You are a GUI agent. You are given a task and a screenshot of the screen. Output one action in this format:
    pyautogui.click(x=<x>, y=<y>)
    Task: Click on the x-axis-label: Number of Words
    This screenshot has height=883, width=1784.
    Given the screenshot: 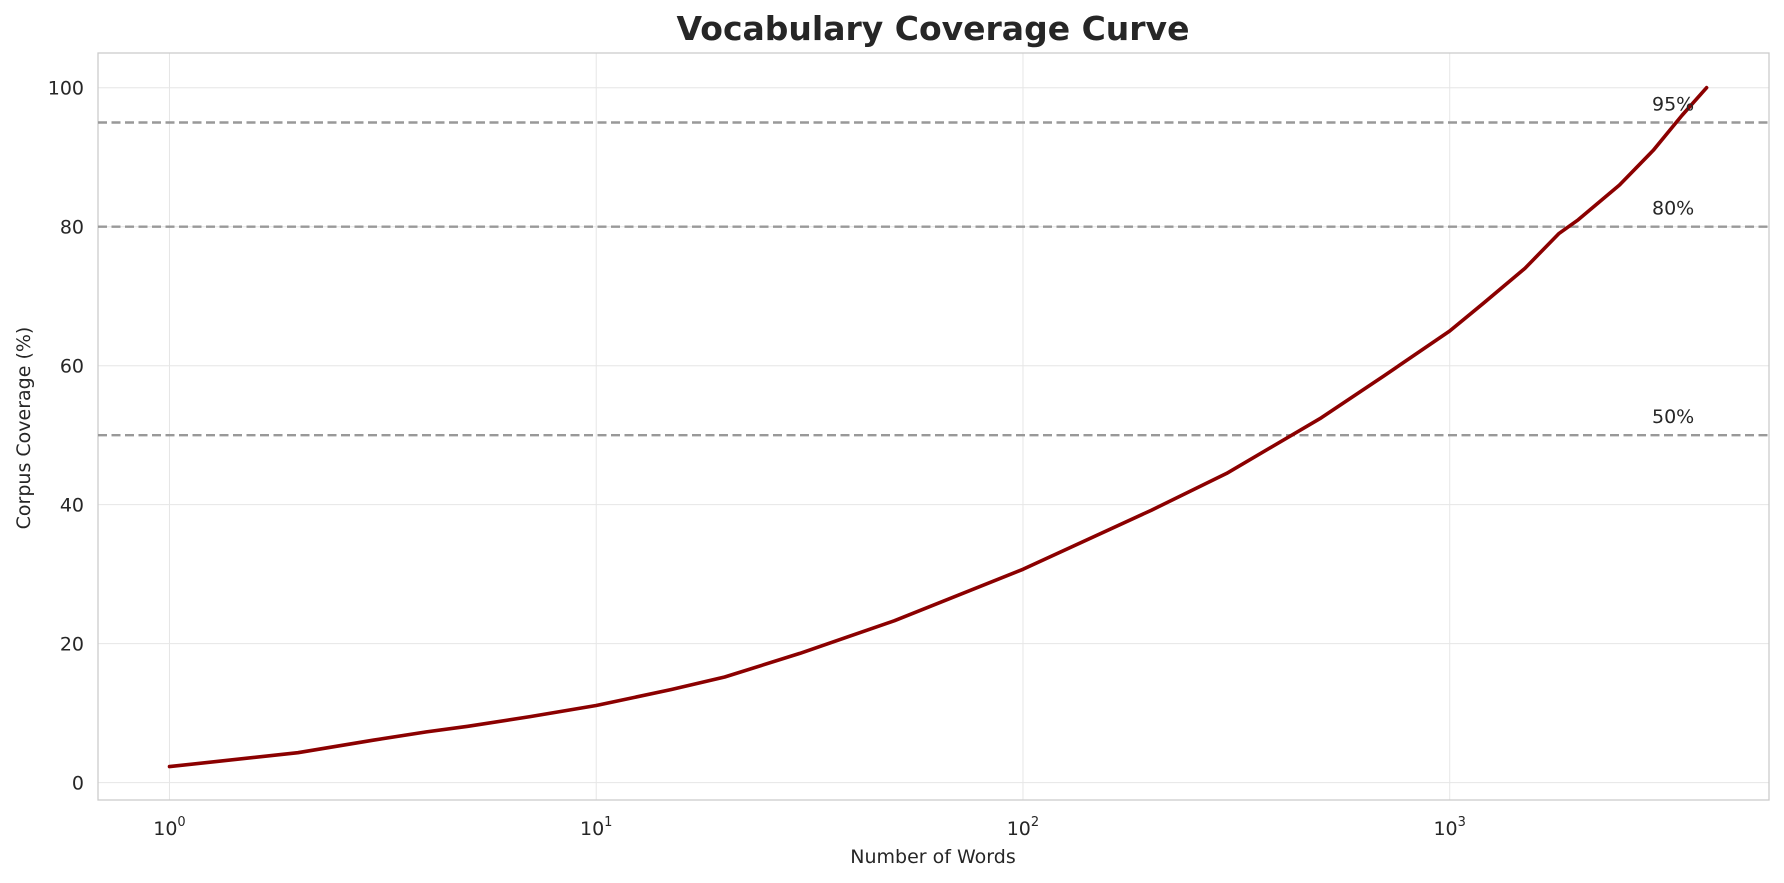 What is the action you would take?
    pyautogui.click(x=932, y=857)
    